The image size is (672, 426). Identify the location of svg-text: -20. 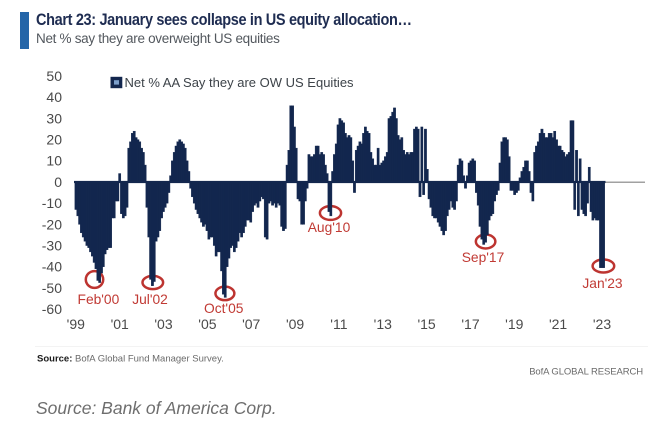
(52, 224).